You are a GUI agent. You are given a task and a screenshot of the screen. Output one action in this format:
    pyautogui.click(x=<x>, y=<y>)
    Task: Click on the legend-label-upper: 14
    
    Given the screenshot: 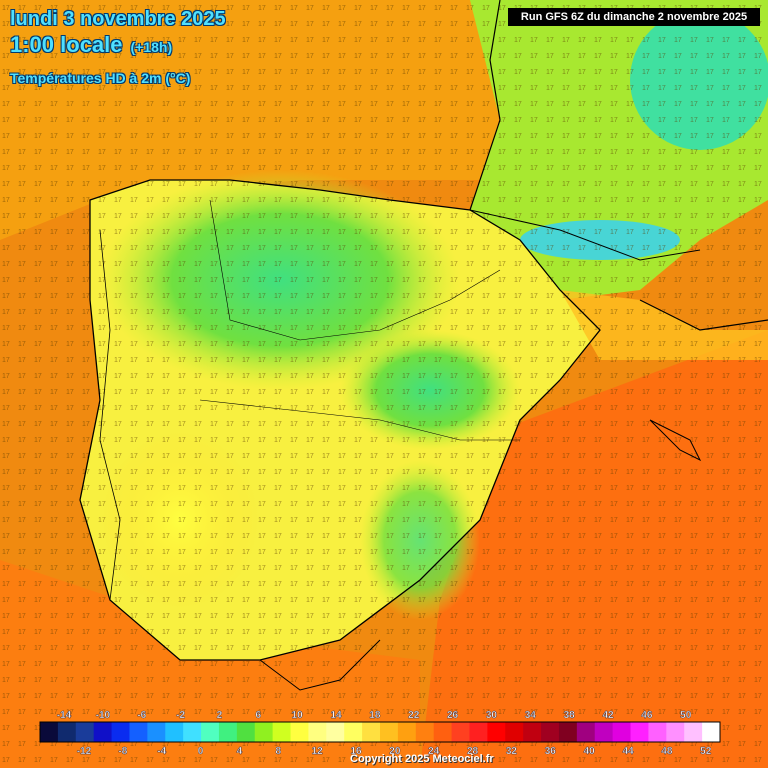 What is the action you would take?
    pyautogui.click(x=336, y=715)
    